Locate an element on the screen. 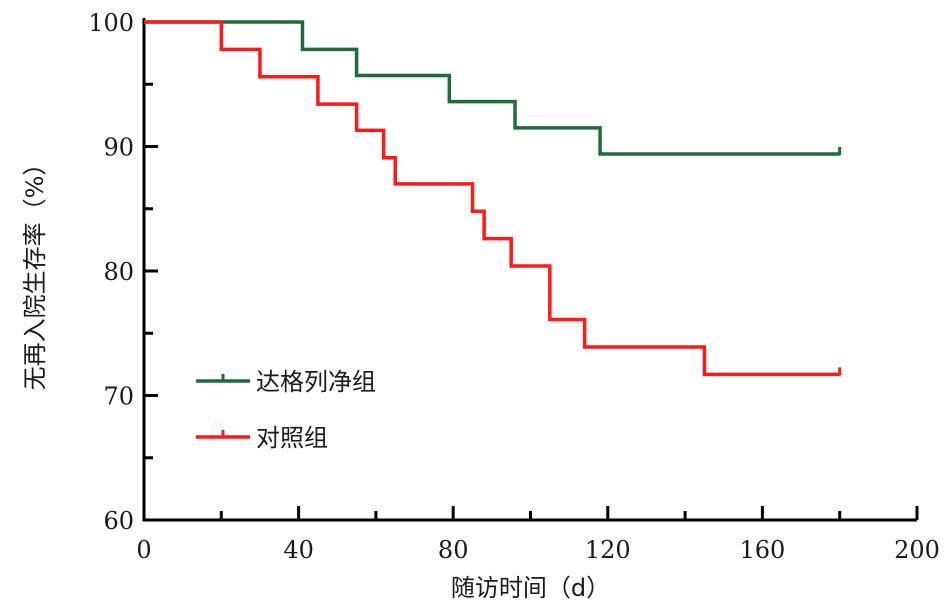  x-tick-label: 0 is located at coordinates (143, 550).